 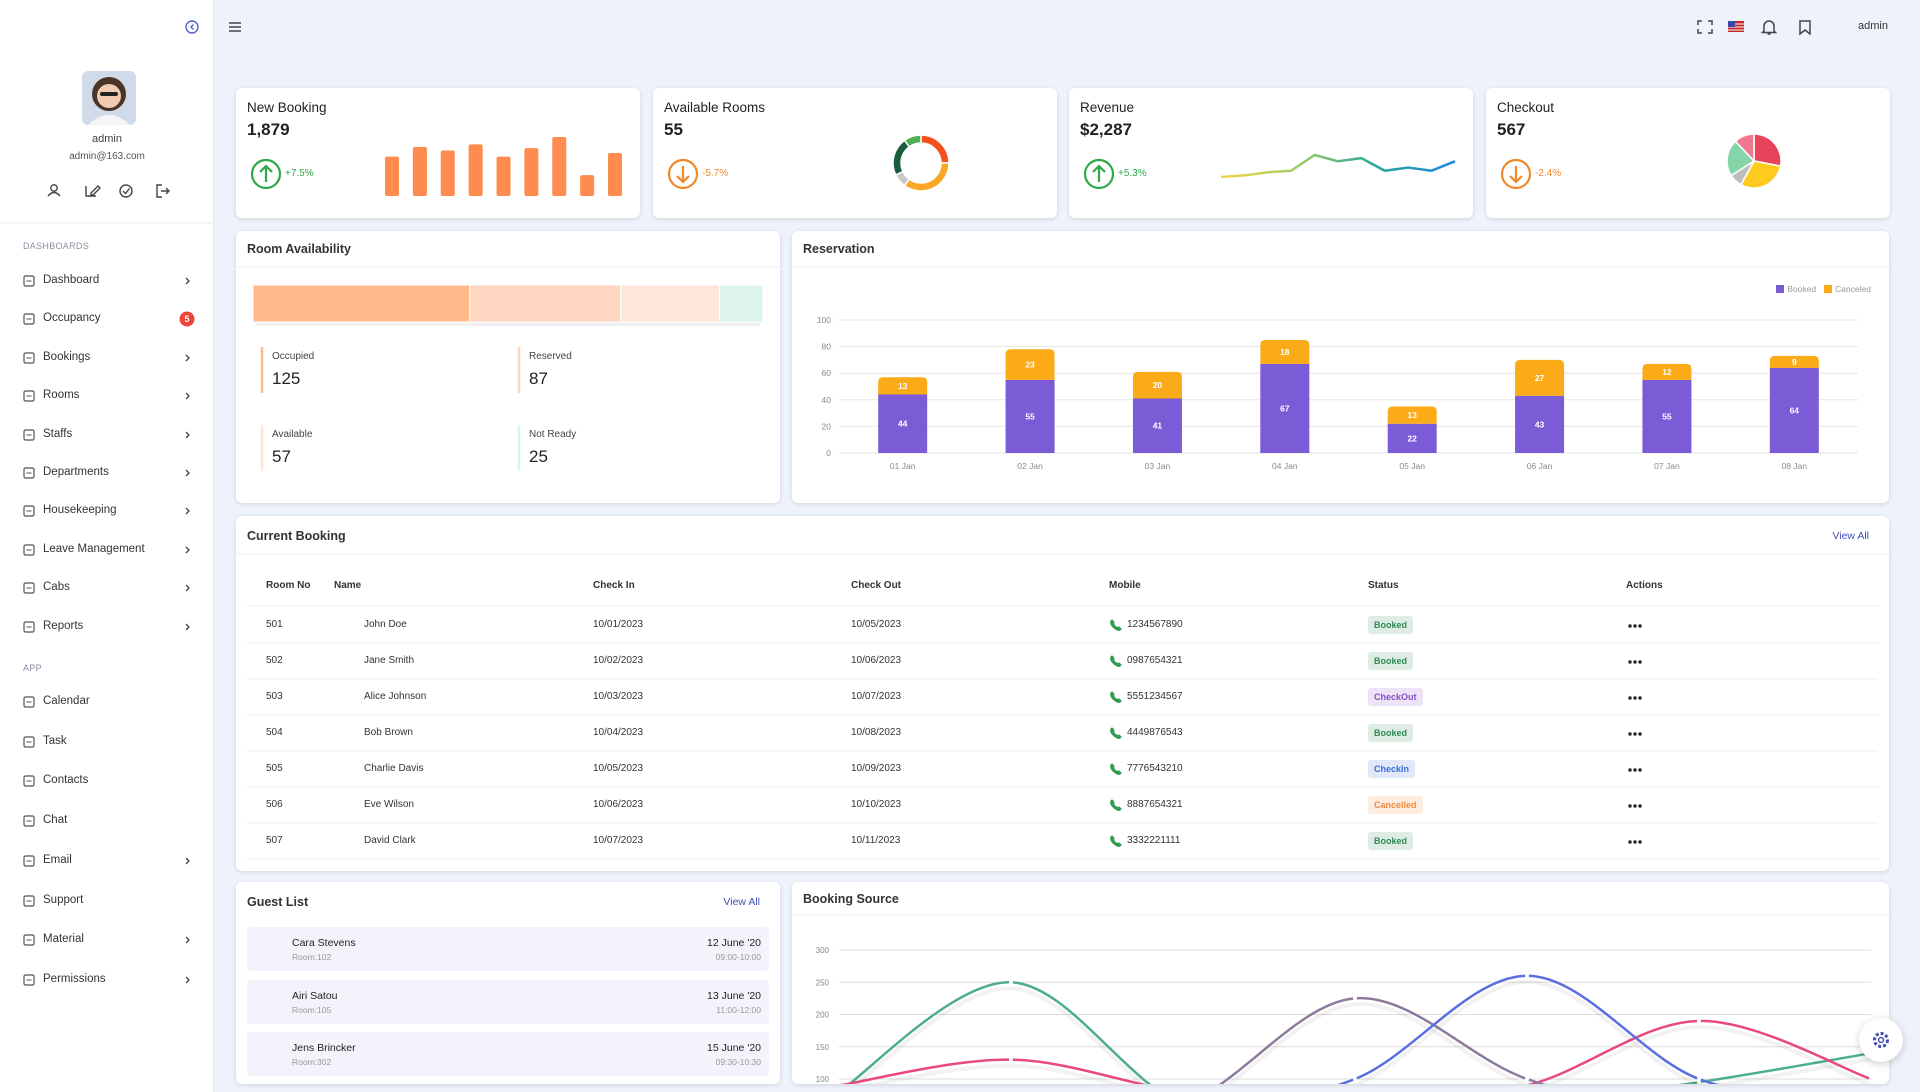 I want to click on header-user: admin, so click(x=1873, y=26).